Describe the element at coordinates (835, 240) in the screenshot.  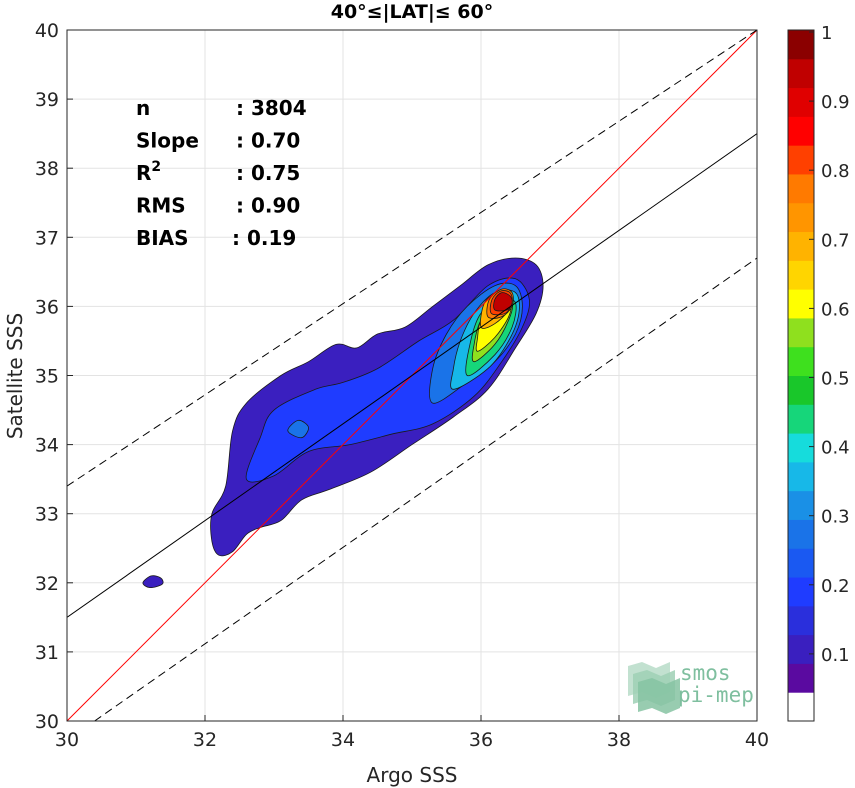
I see `colorbar-tick-label: 0.7` at that location.